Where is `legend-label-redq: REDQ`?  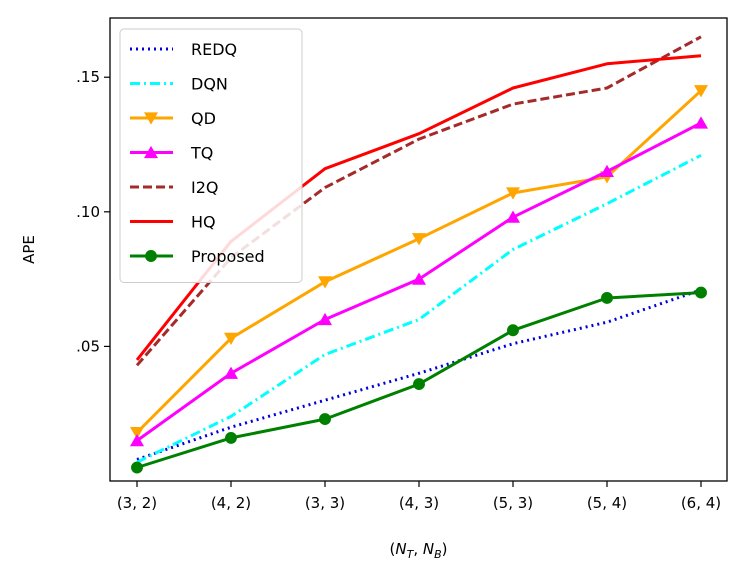 legend-label-redq: REDQ is located at coordinates (214, 49).